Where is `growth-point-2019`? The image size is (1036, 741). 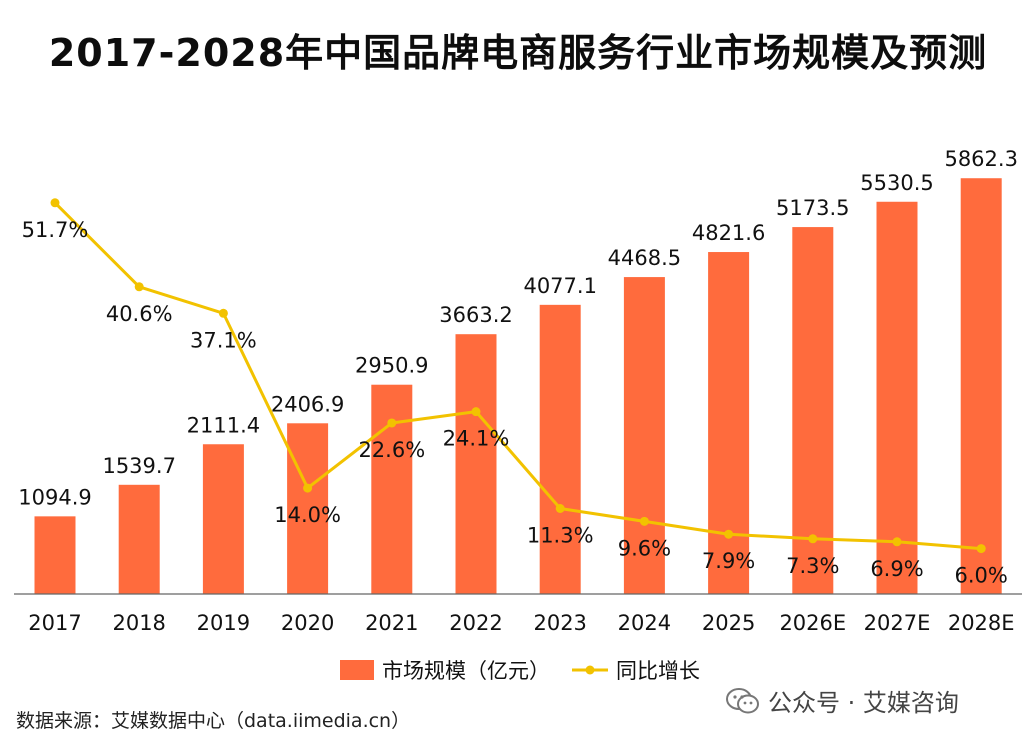 growth-point-2019 is located at coordinates (223, 313).